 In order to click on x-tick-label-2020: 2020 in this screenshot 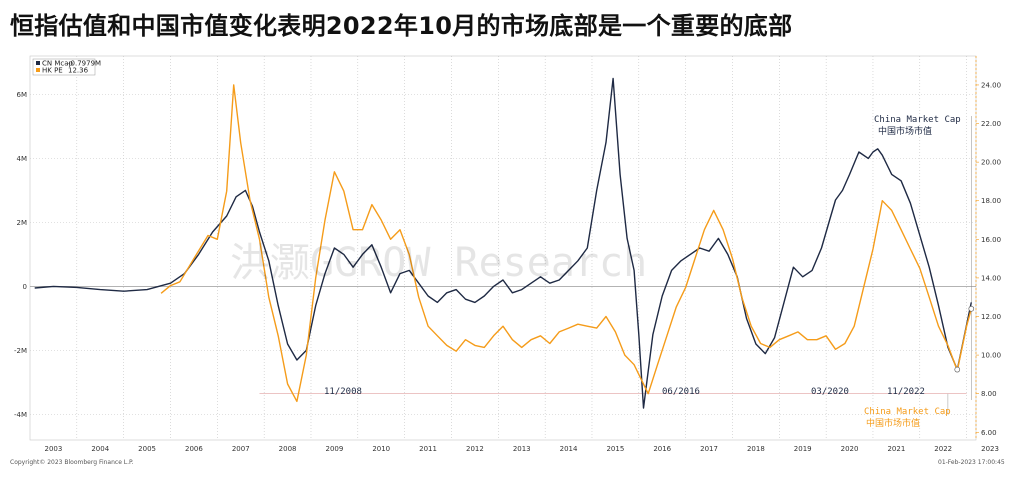, I will do `click(850, 449)`.